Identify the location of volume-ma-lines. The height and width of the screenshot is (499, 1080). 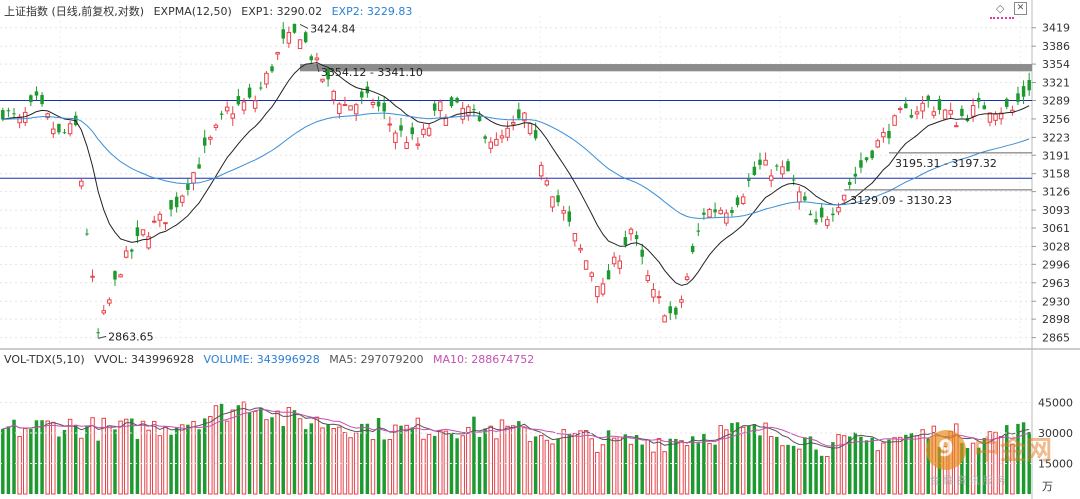
(516, 428).